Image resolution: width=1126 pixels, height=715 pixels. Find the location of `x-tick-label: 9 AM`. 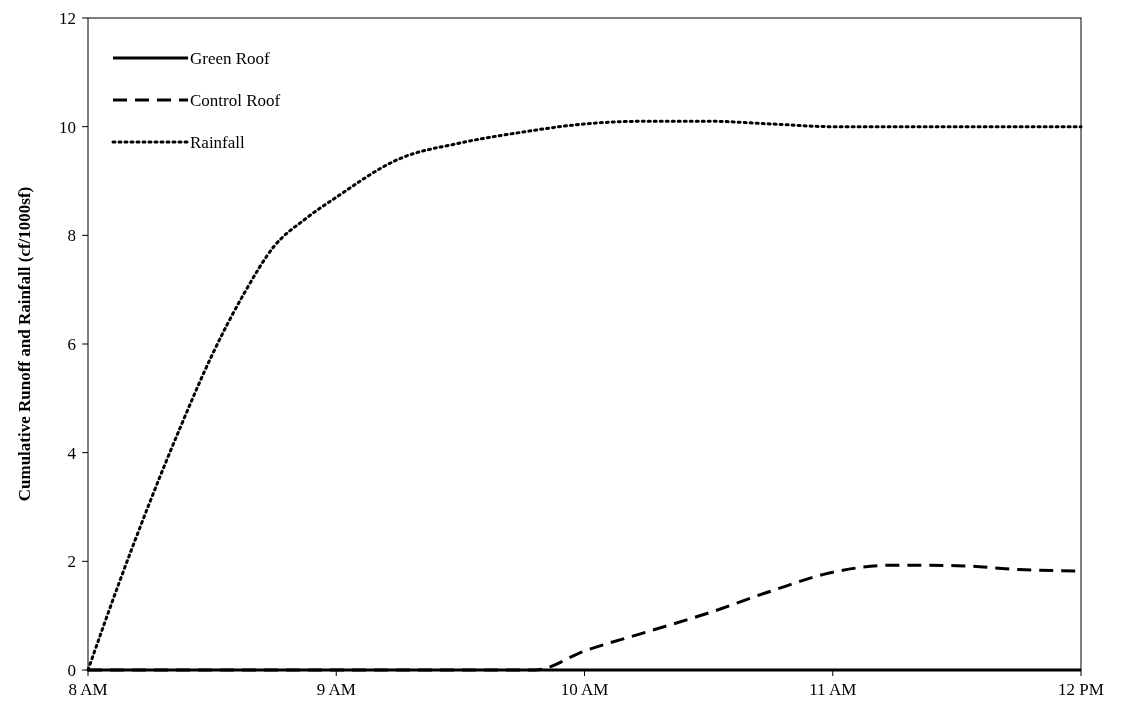

x-tick-label: 9 AM is located at coordinates (336, 689).